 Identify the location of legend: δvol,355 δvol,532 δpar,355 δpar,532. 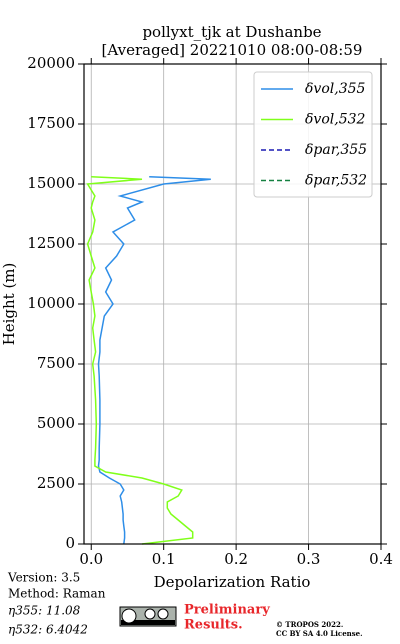
(313, 134).